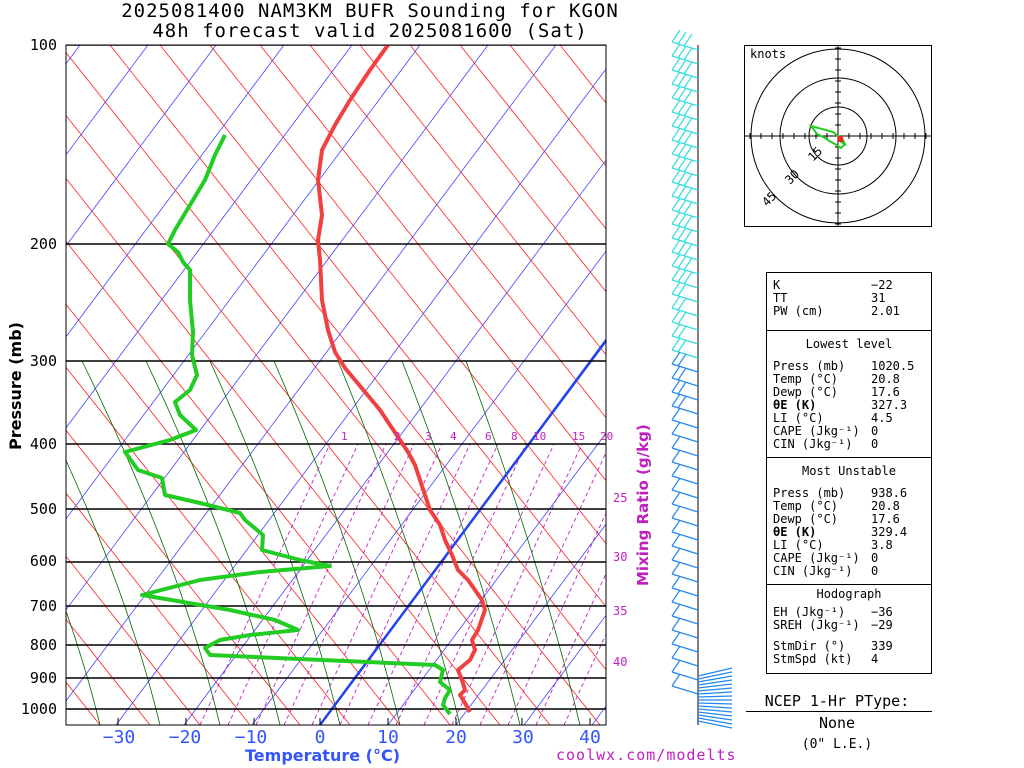  I want to click on ptick-500: 500, so click(43, 509).